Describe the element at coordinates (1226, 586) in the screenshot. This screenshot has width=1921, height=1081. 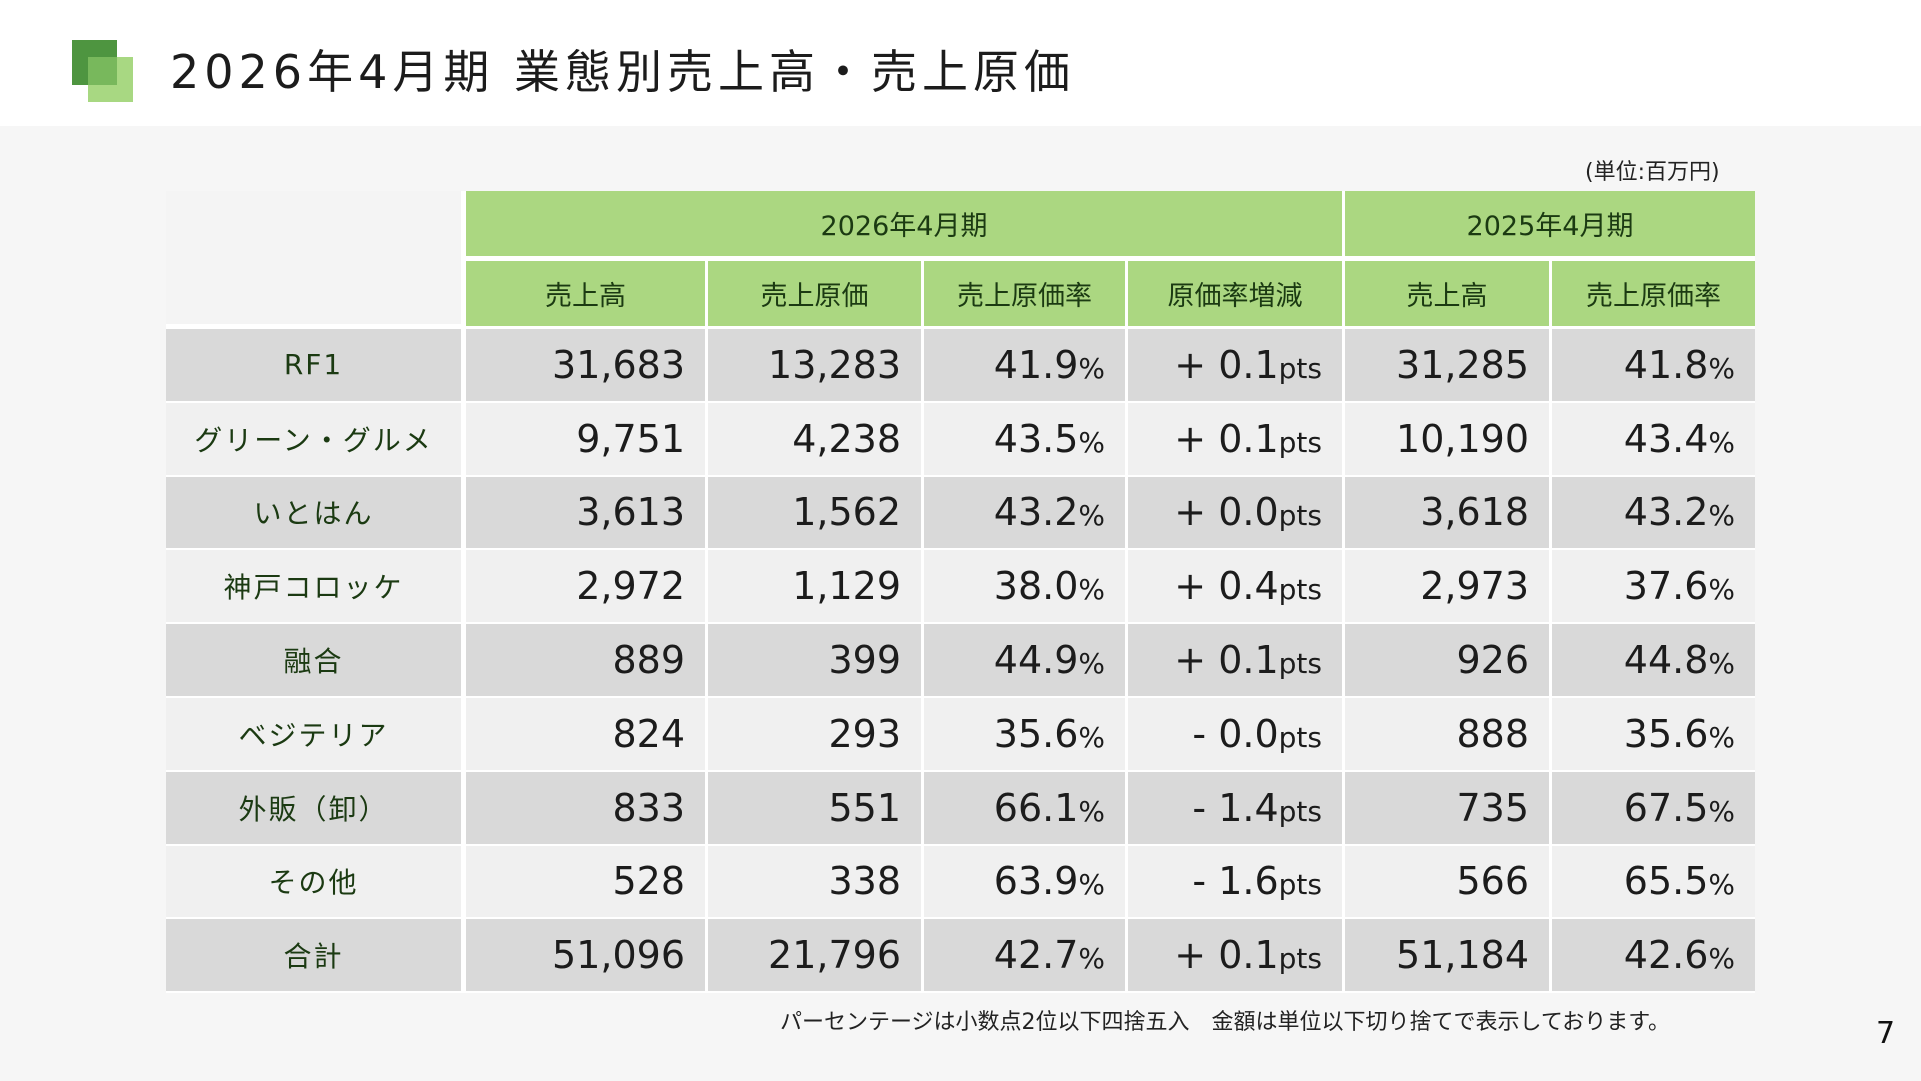
I see `cell-rate-change-value: + 0.4` at that location.